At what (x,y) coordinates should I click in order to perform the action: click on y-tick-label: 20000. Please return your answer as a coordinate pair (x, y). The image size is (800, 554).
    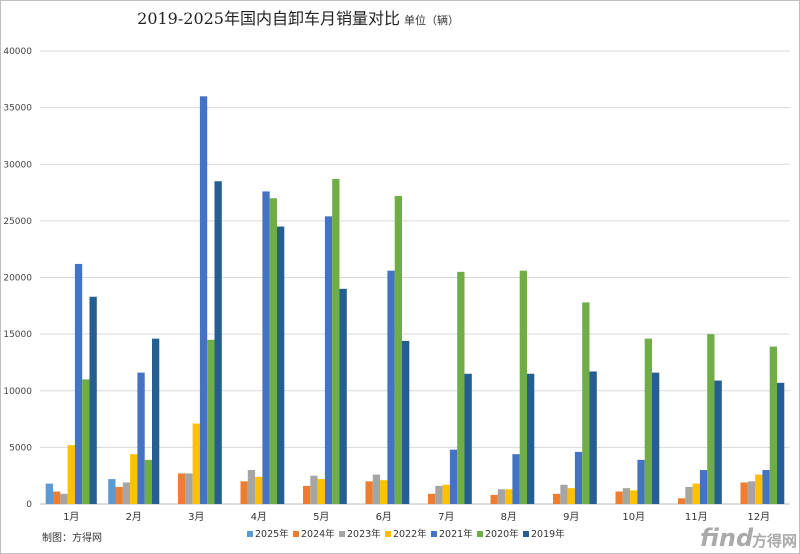
    Looking at the image, I should click on (17, 279).